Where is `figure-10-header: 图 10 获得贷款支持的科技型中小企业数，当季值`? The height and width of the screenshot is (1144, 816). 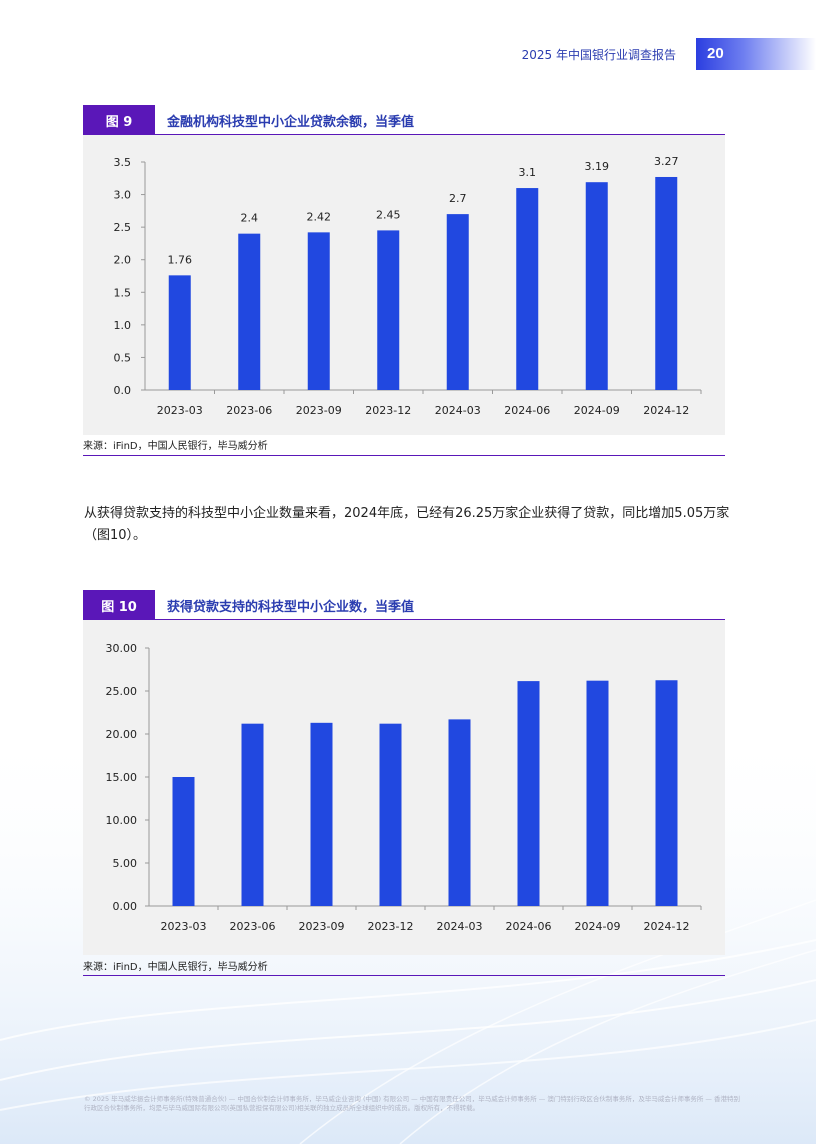 figure-10-header: 图 10 获得贷款支持的科技型中小企业数，当季值 is located at coordinates (404, 605).